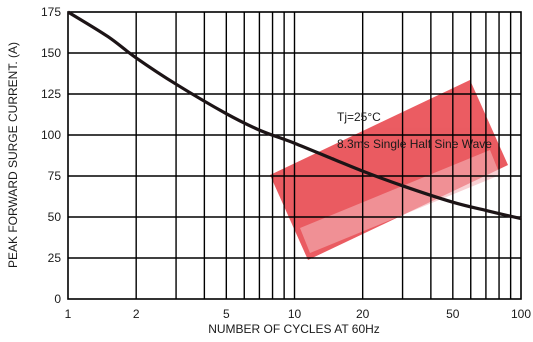  What do you see at coordinates (51, 155) in the screenshot?
I see `y-tick-labels: 0 25 50 75 100 125 150 175` at bounding box center [51, 155].